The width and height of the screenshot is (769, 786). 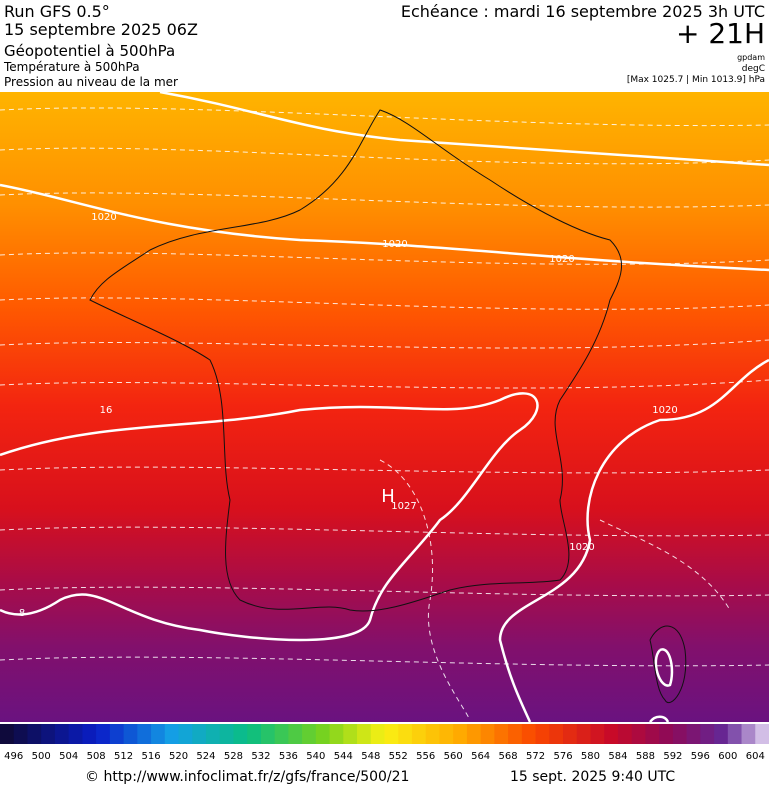 I want to click on unit: gpdam, so click(x=751, y=57).